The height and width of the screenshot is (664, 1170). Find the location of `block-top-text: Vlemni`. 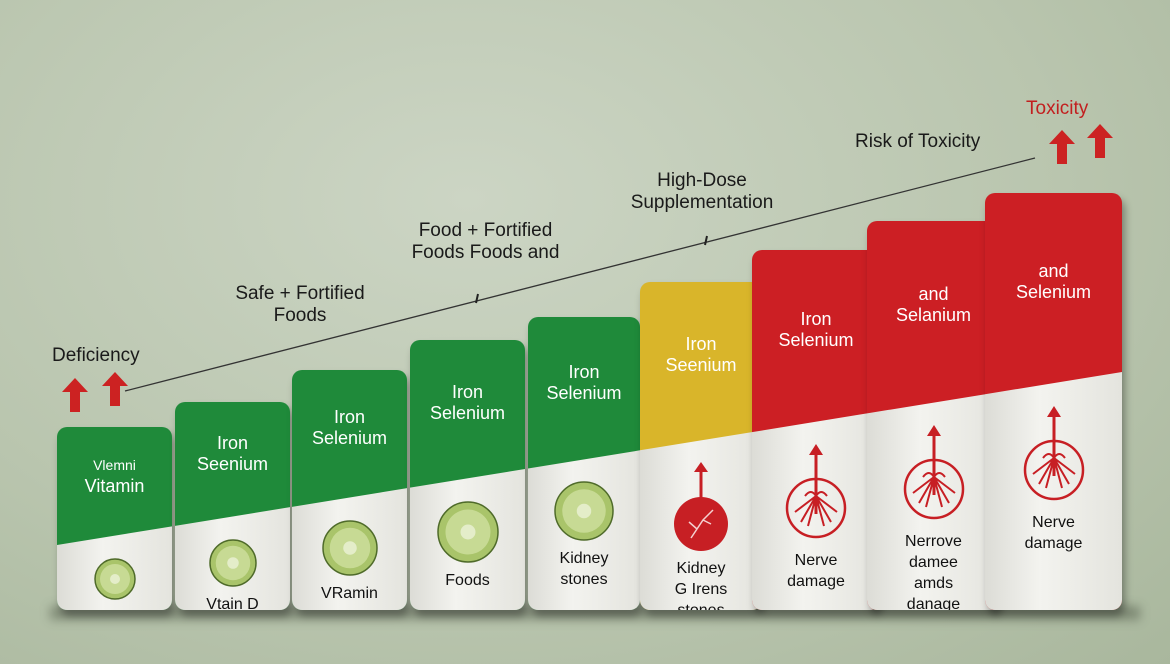

block-top-text: Vlemni is located at coordinates (114, 464).